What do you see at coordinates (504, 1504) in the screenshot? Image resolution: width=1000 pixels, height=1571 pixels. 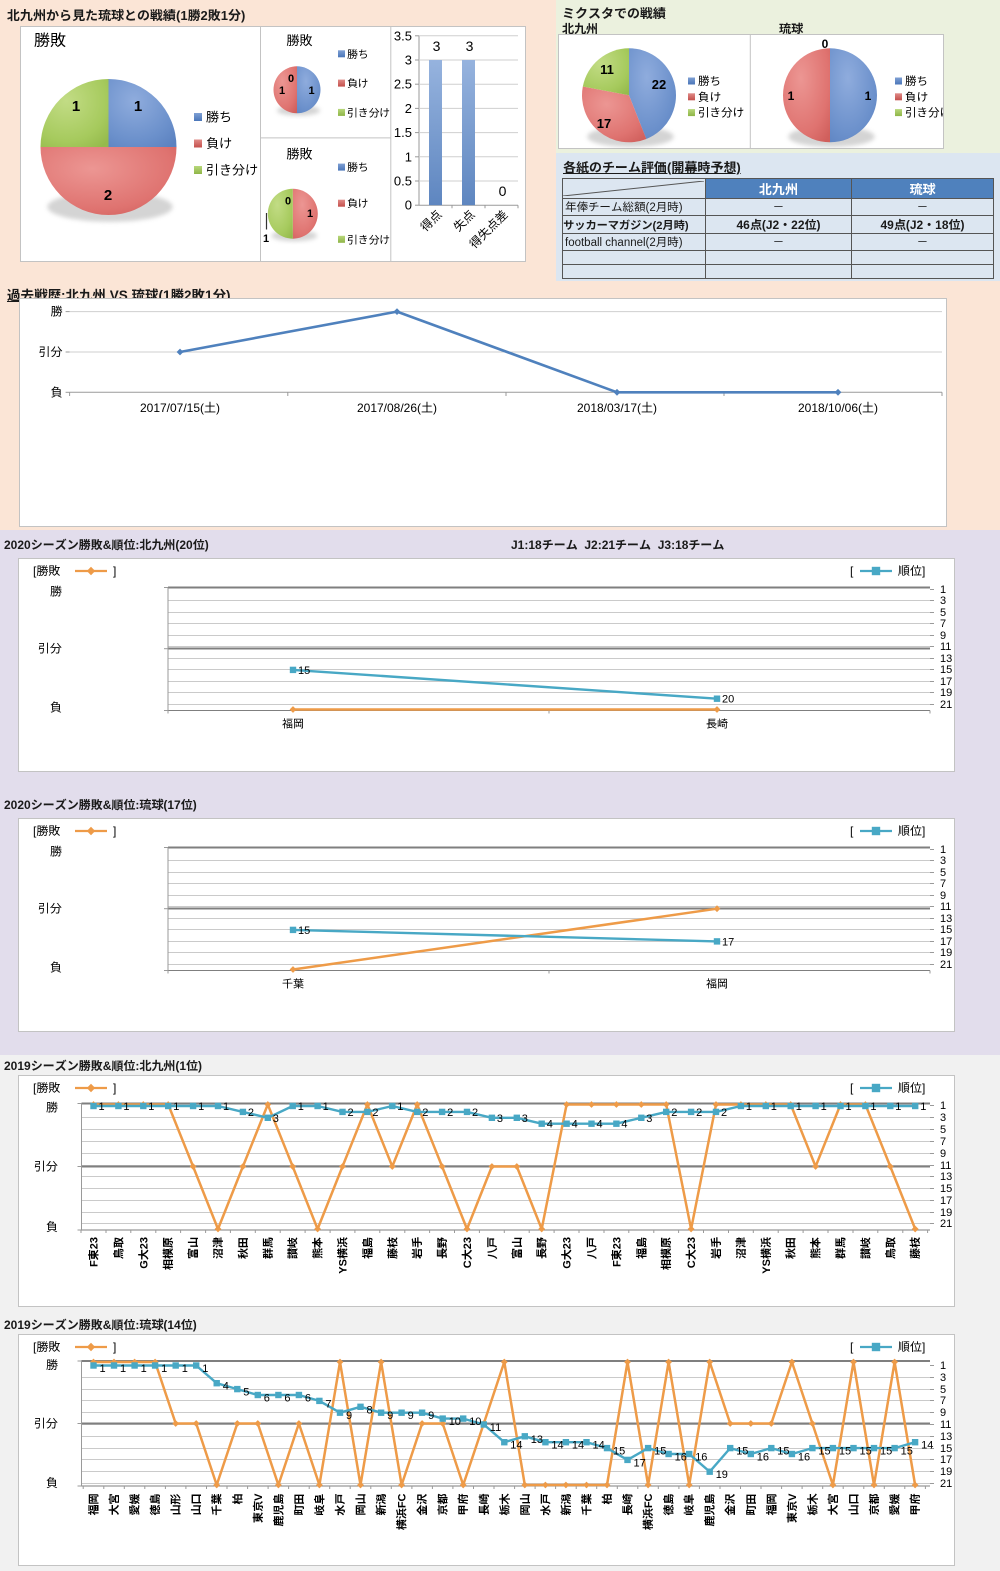 I see `svg-text: 栃木` at bounding box center [504, 1504].